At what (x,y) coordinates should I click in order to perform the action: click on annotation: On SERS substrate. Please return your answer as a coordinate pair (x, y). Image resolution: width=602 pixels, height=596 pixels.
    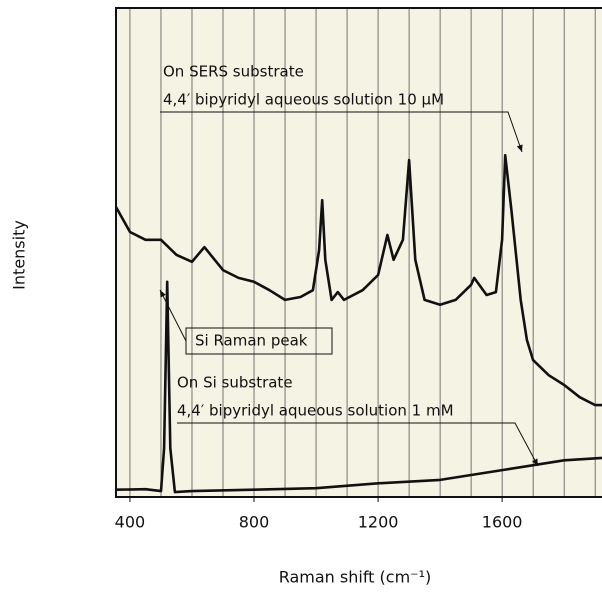
    Looking at the image, I should click on (233, 72).